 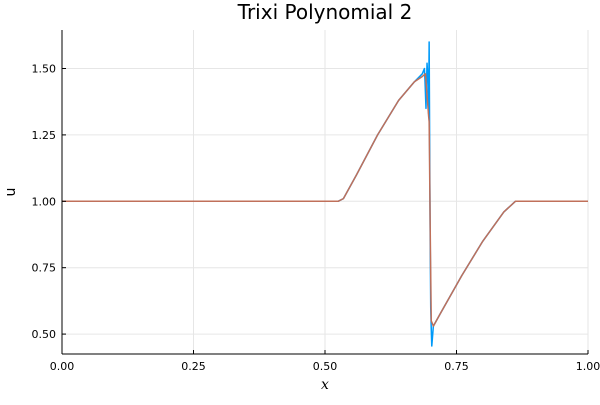 What do you see at coordinates (588, 366) in the screenshot?
I see `x-tick-label: 1.00` at bounding box center [588, 366].